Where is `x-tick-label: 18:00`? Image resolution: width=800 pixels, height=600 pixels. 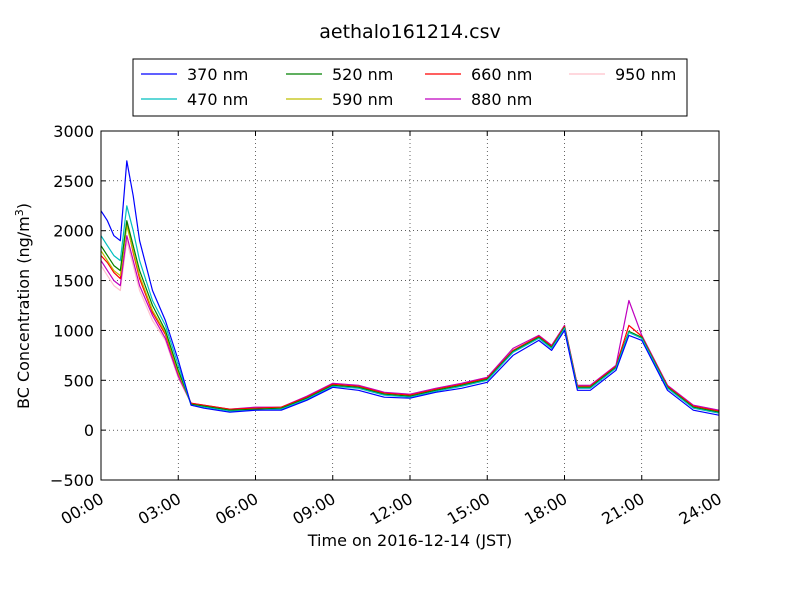
x-tick-label: 18:00 is located at coordinates (545, 509).